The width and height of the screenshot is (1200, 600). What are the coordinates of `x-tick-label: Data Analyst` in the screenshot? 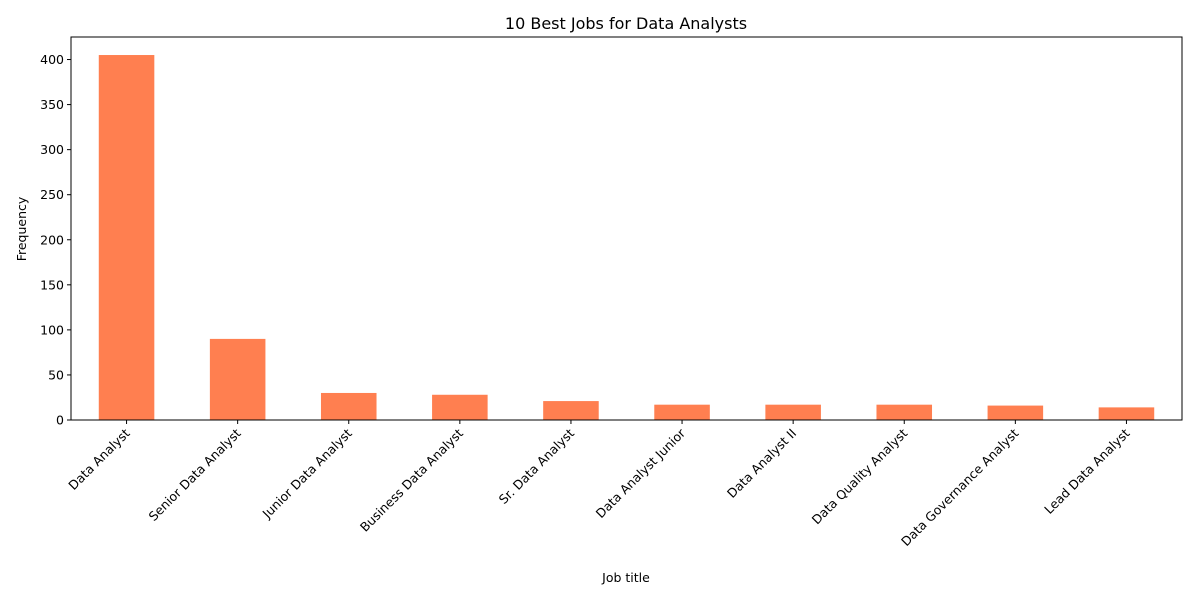 It's located at (98, 458).